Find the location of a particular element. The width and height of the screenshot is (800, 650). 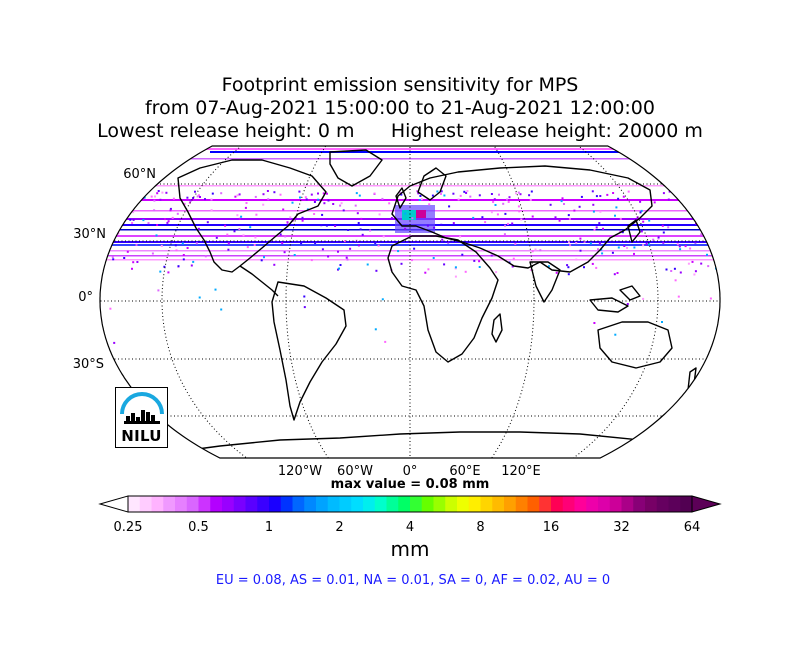

nilu-logo: NILU is located at coordinates (141, 417).